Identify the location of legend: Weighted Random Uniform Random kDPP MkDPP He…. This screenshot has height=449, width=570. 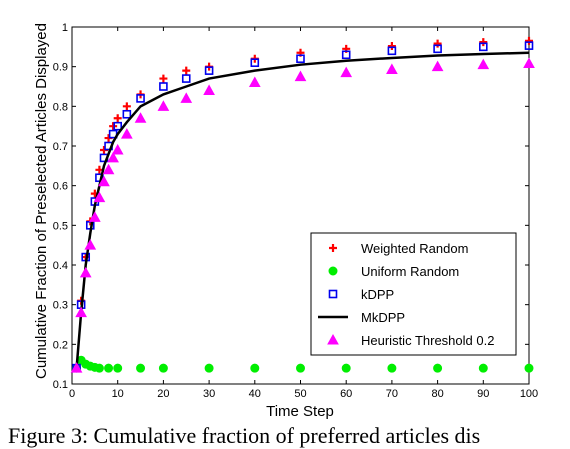
(413, 294).